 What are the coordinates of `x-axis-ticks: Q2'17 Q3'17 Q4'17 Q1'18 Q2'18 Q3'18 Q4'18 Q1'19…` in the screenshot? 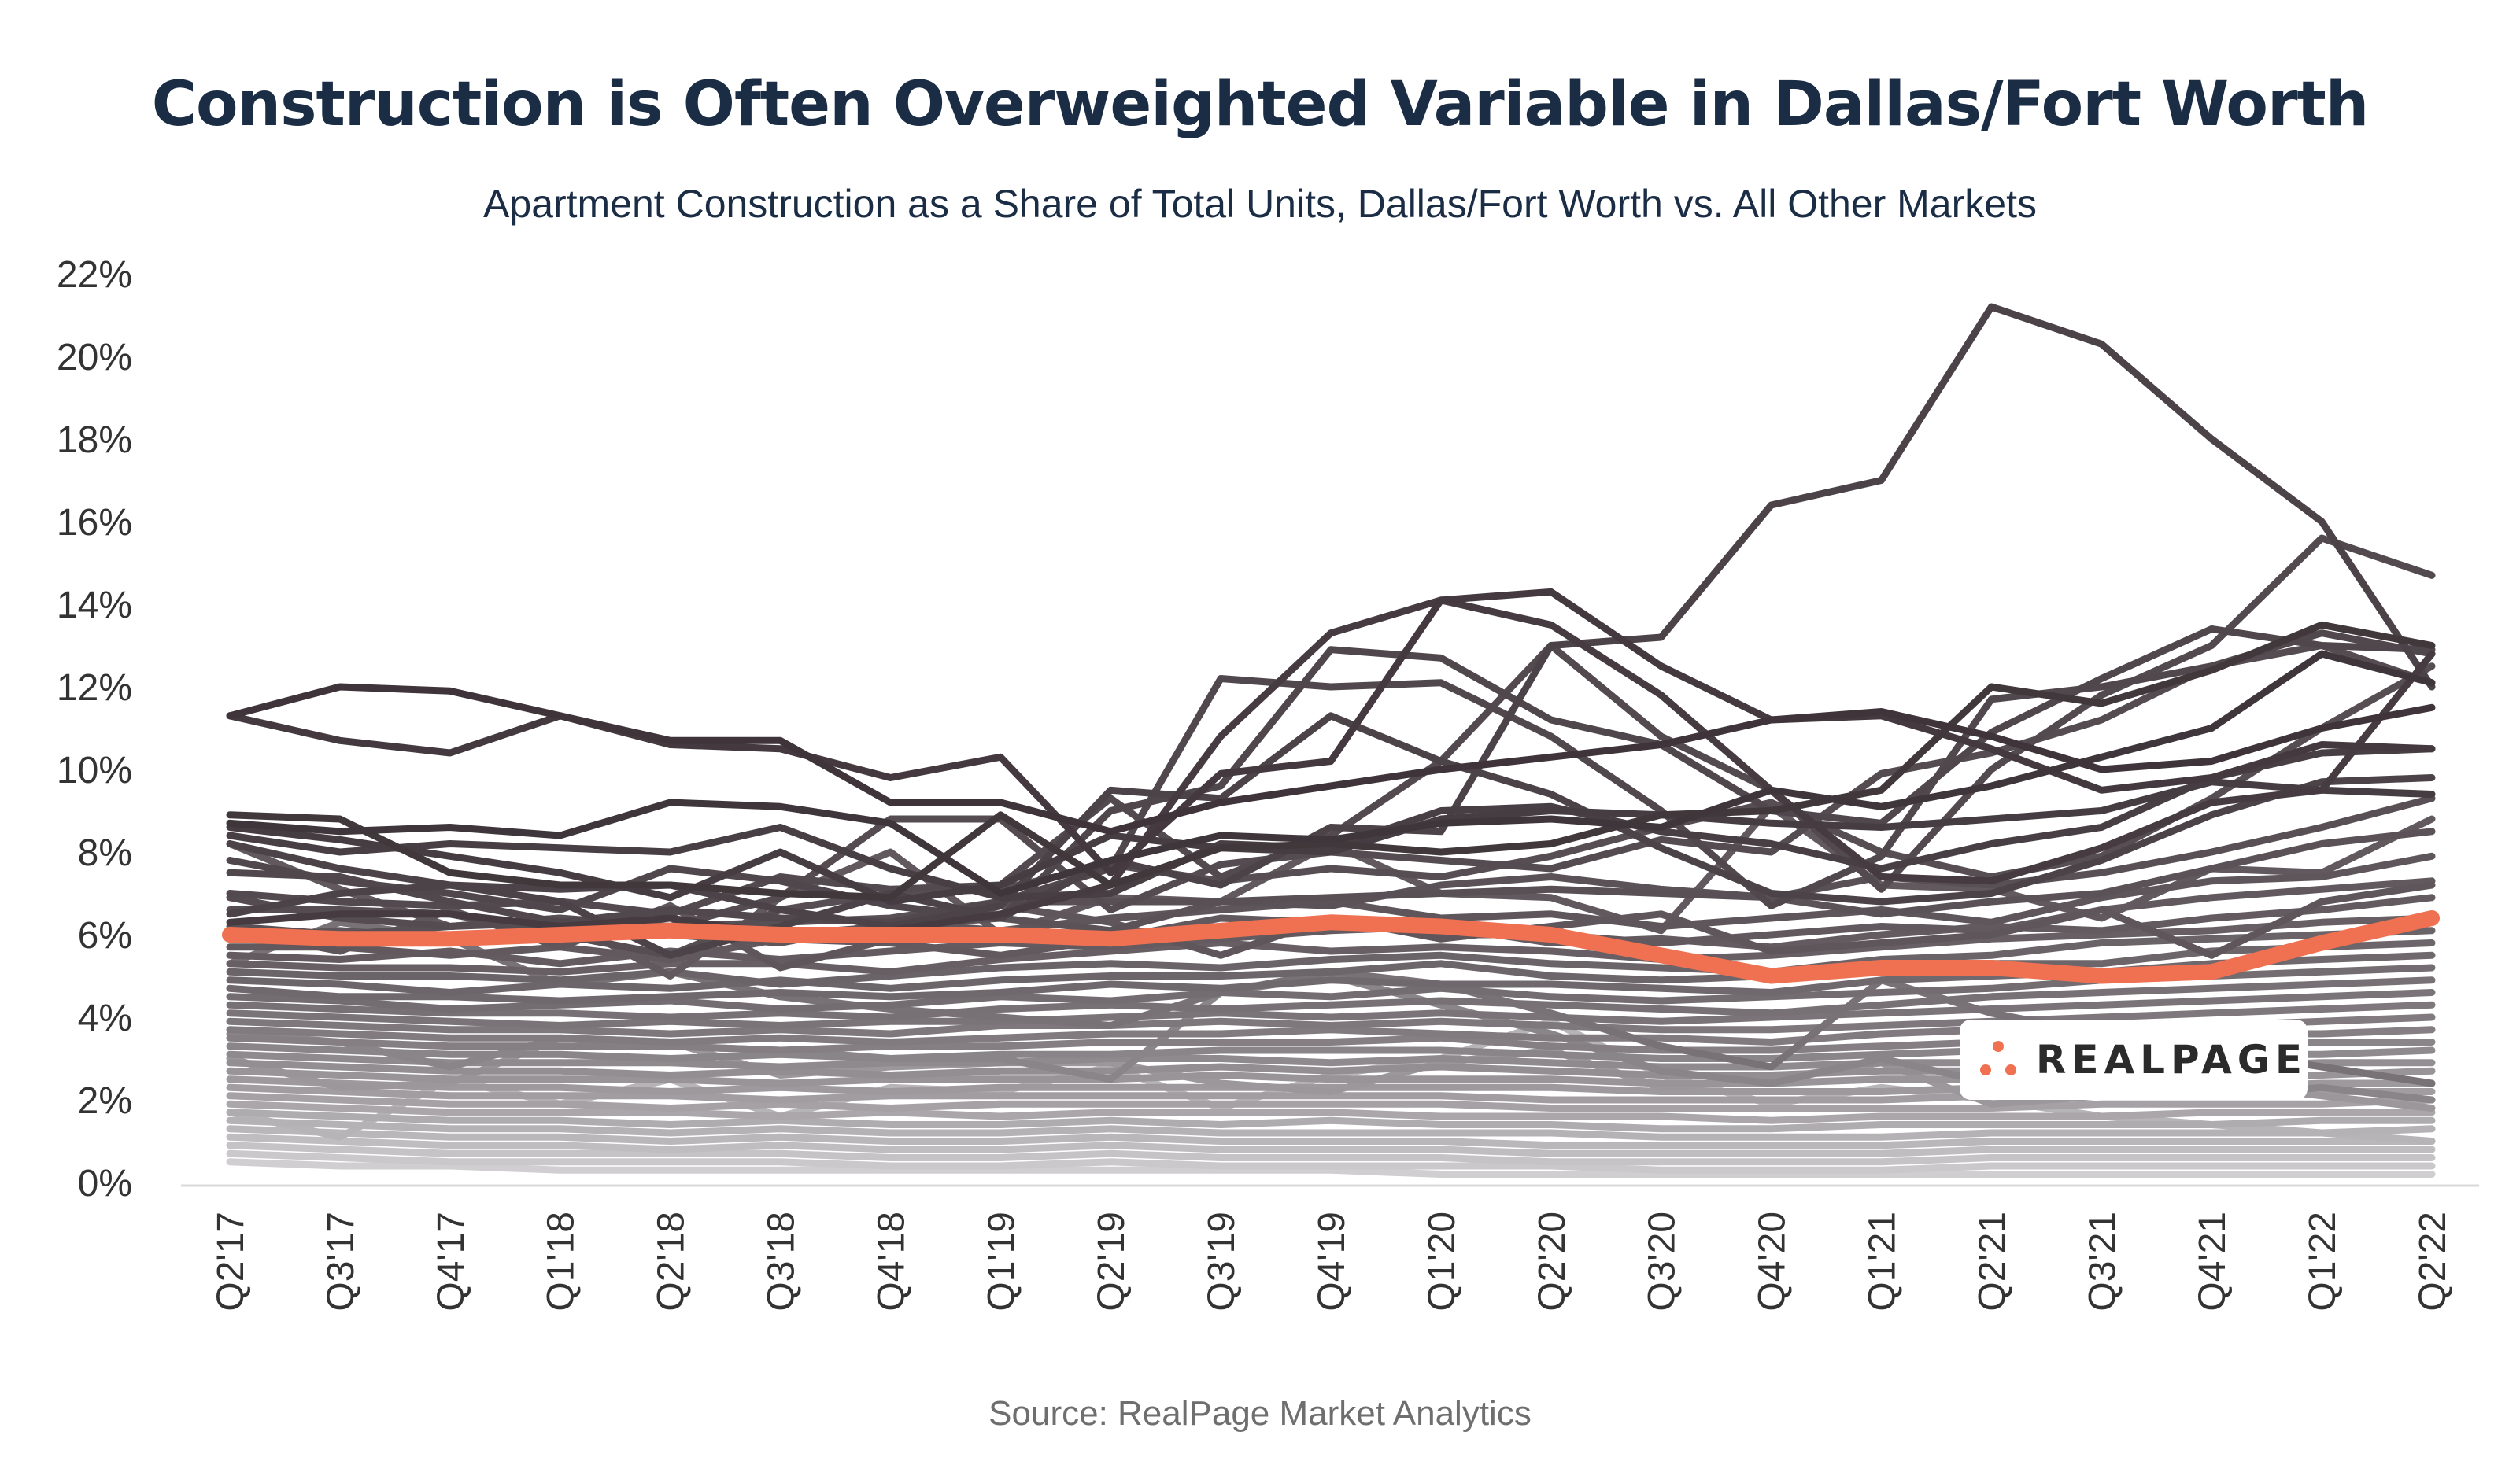 It's located at (1332, 1262).